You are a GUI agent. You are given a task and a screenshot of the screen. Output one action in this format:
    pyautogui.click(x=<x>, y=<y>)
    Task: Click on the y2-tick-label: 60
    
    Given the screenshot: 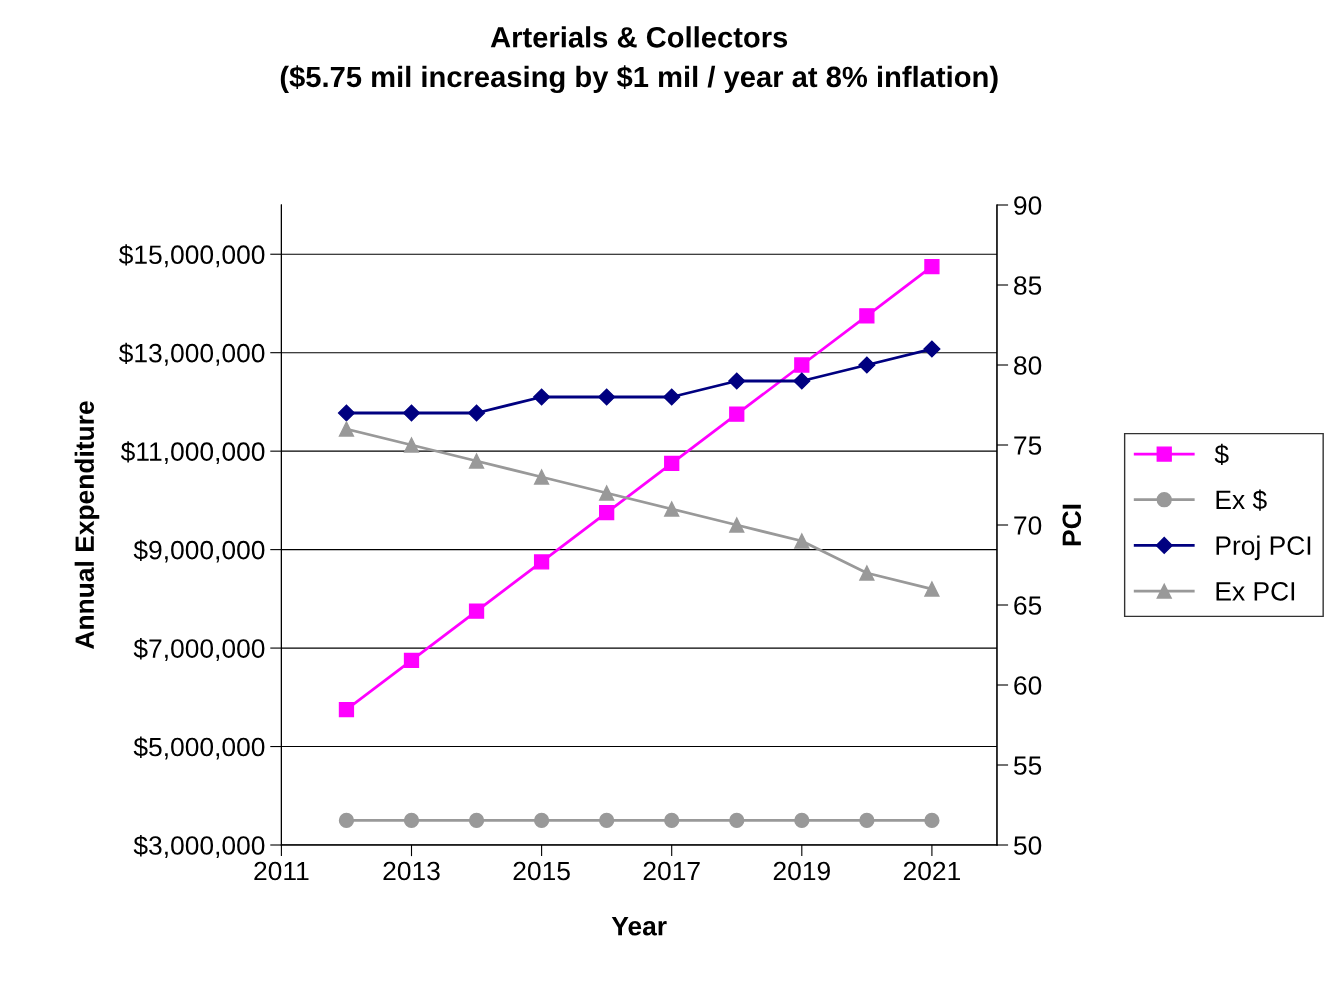 What is the action you would take?
    pyautogui.click(x=1028, y=685)
    